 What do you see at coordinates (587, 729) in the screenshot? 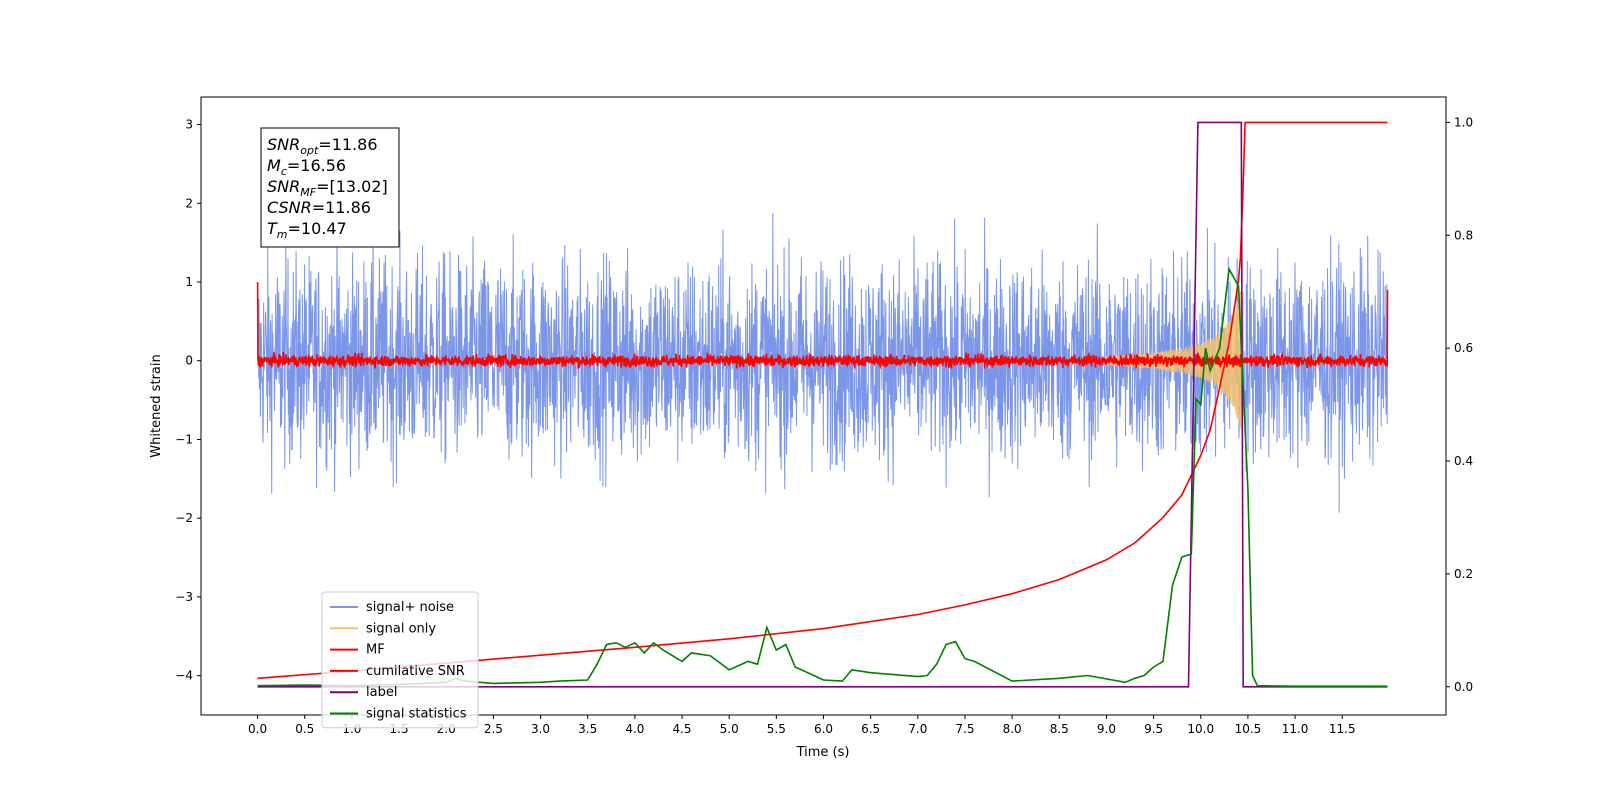
I see `x-tick-label: 3.5` at bounding box center [587, 729].